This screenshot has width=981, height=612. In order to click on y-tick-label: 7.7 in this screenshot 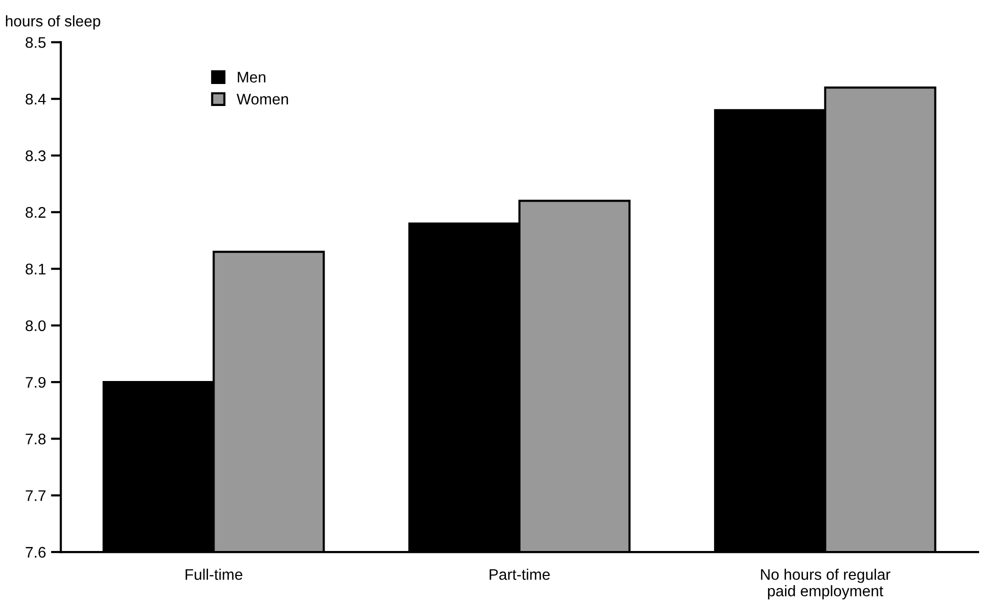, I will do `click(36, 495)`.